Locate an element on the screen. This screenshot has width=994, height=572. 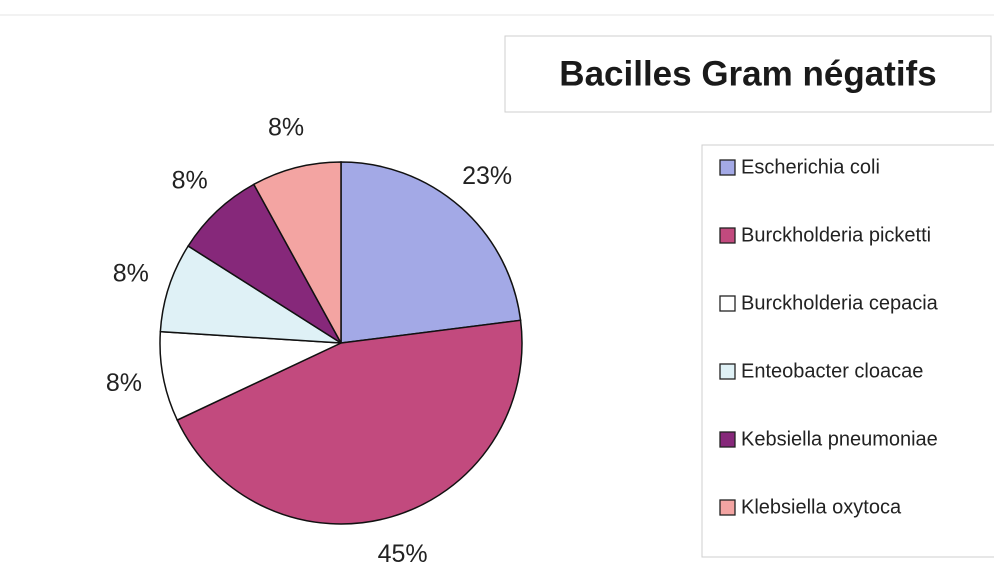
legend-label: Escherichia coli is located at coordinates (810, 167).